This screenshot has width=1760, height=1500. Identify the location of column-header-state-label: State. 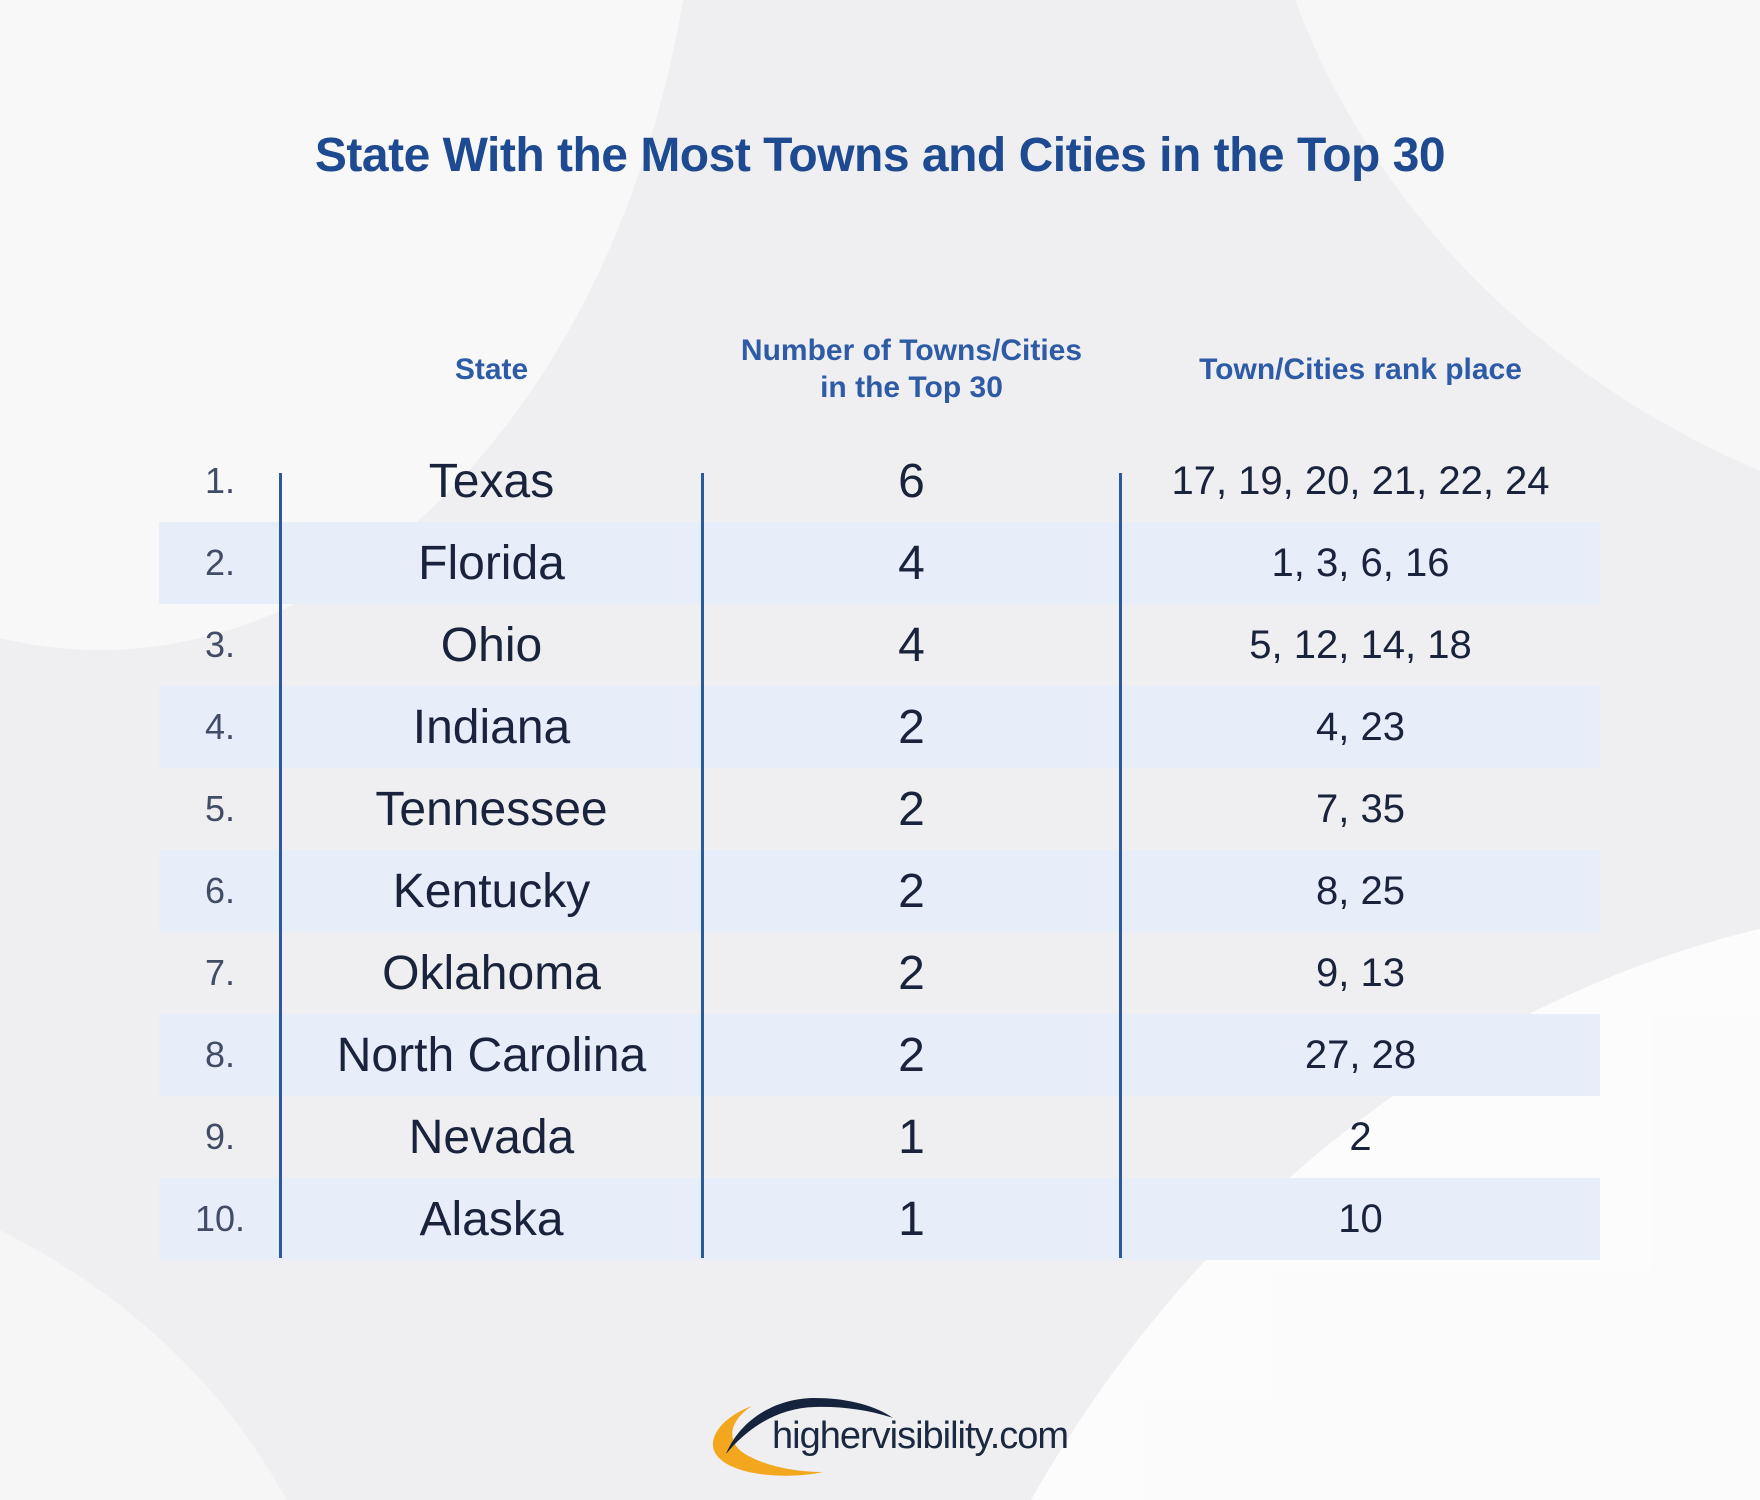
(491, 369).